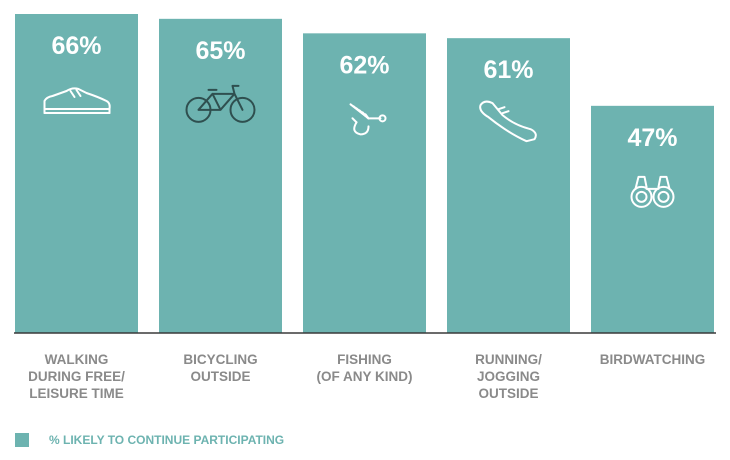 The width and height of the screenshot is (730, 460). I want to click on bar-value-label-3: 61%, so click(508, 70).